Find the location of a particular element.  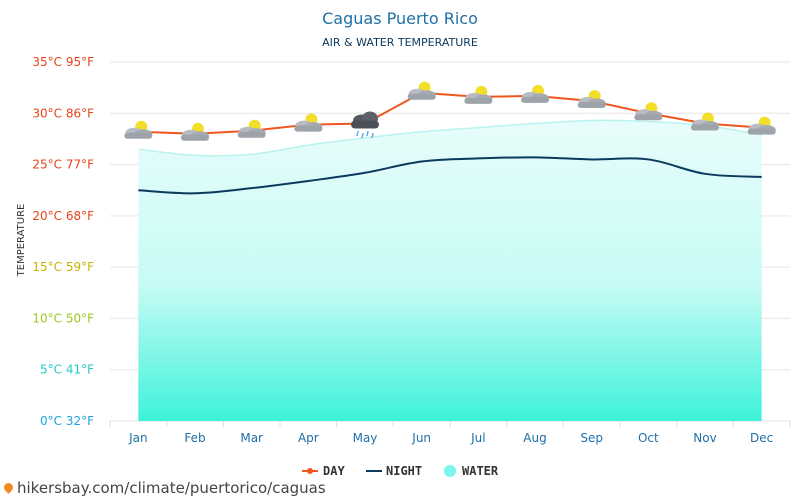

legend-item-water: WATER is located at coordinates (471, 471).